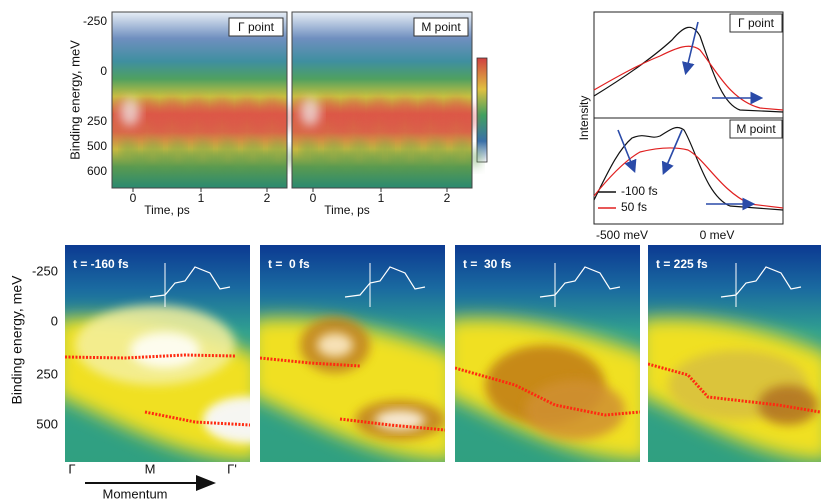 The image size is (823, 504). I want to click on y-tick-label: 600, so click(97, 171).